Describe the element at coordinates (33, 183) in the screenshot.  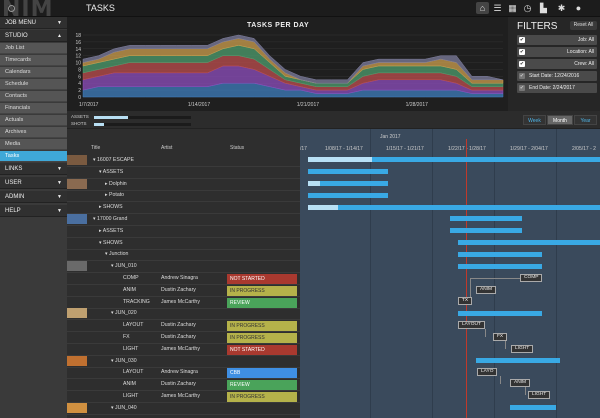
I see `user-section-toggle: USER ▼` at that location.